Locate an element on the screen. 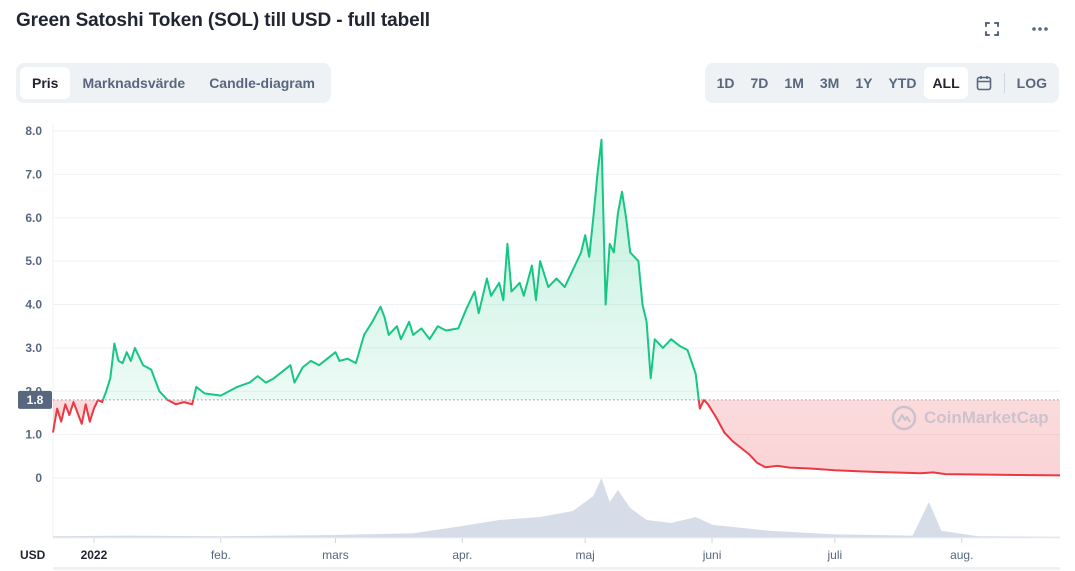  log-scale-button: LOG is located at coordinates (1031, 83).